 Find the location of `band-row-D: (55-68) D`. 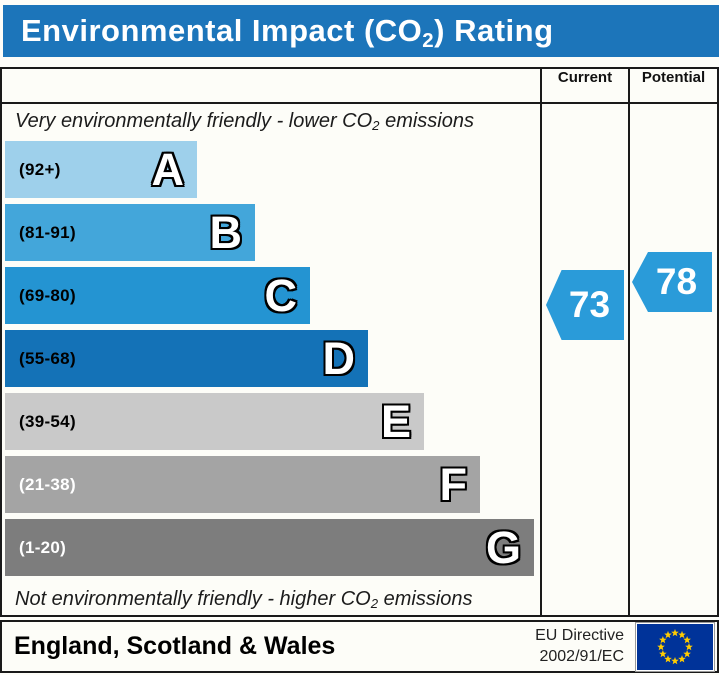

band-row-D: (55-68) D is located at coordinates (272, 358).